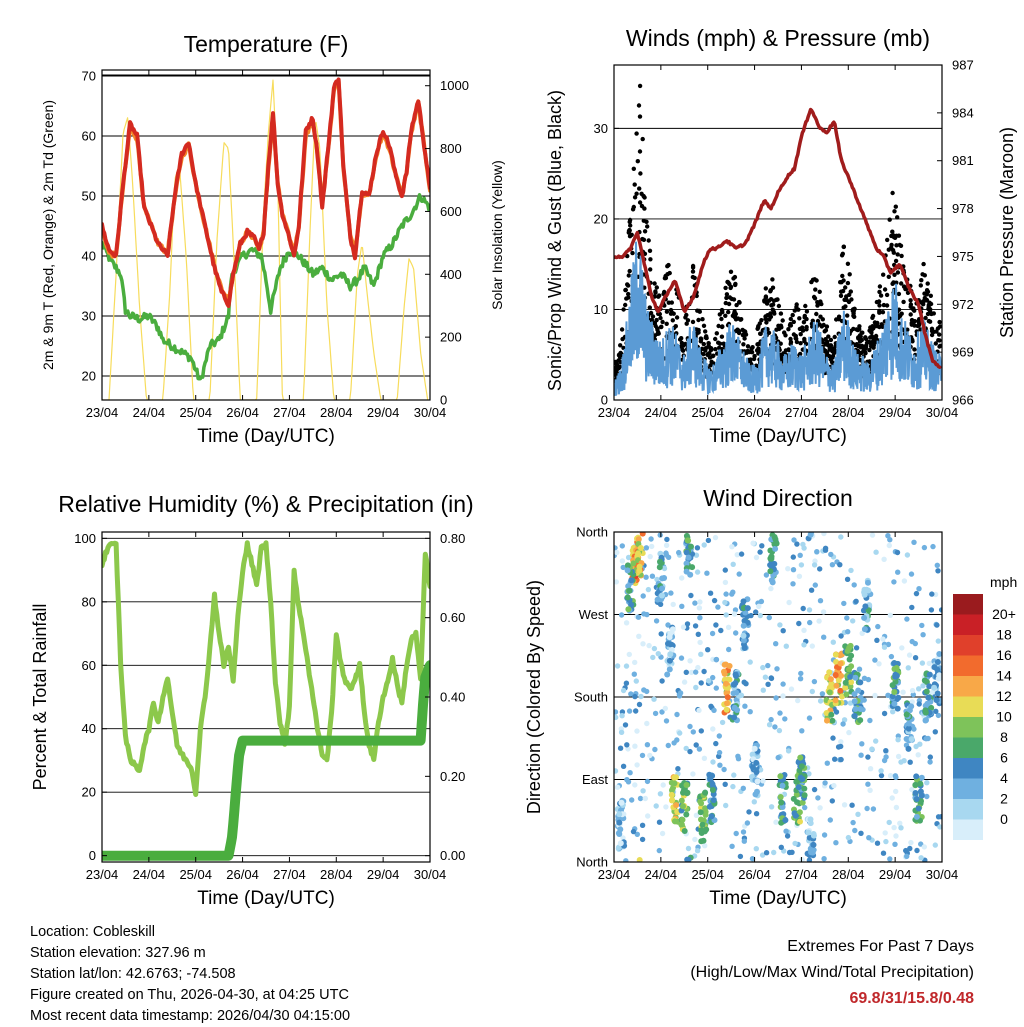  What do you see at coordinates (443, 400) in the screenshot?
I see `y2-tick-label: 0` at bounding box center [443, 400].